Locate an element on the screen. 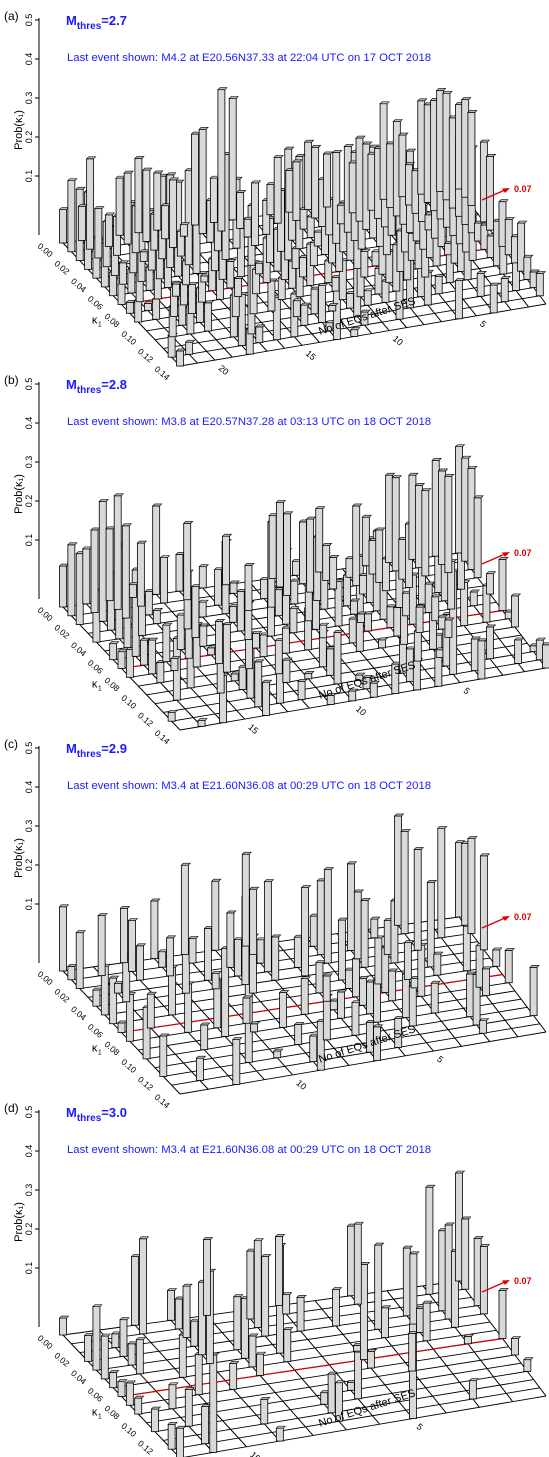 The image size is (549, 1457). mthres-title: Mthres=2.8 is located at coordinates (96, 386).